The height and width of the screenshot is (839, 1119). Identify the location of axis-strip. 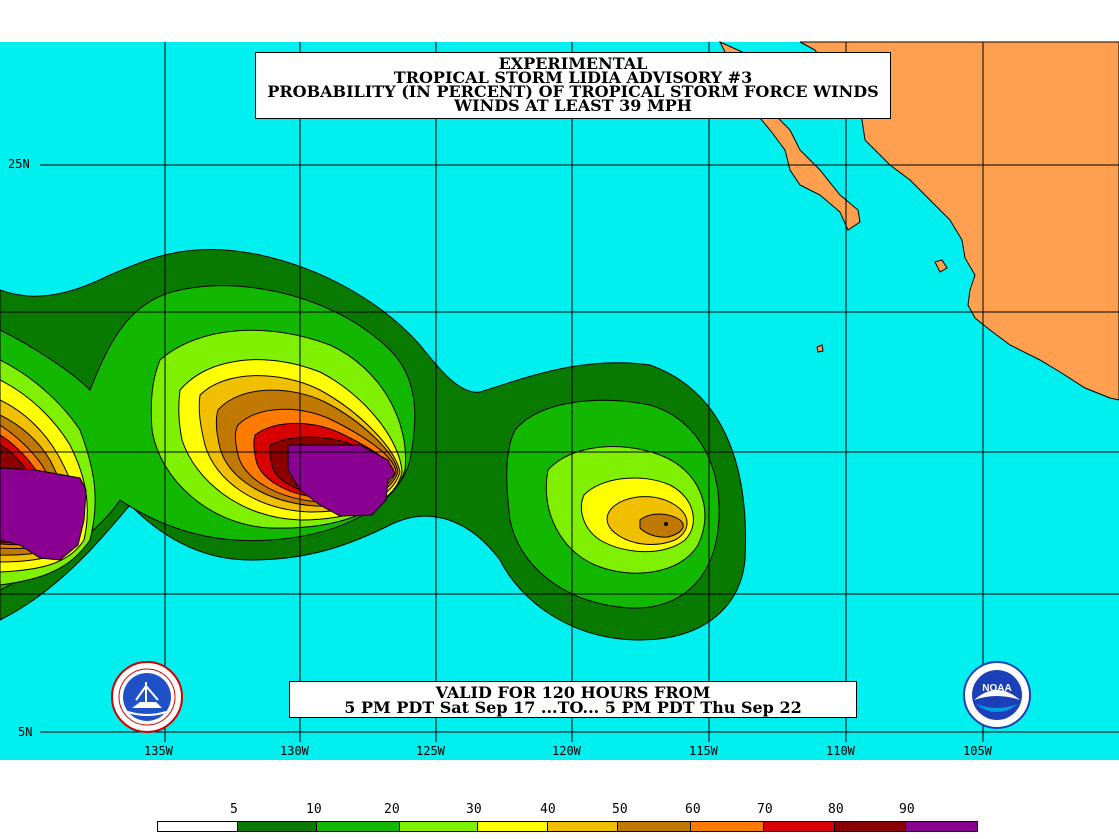
(559, 751).